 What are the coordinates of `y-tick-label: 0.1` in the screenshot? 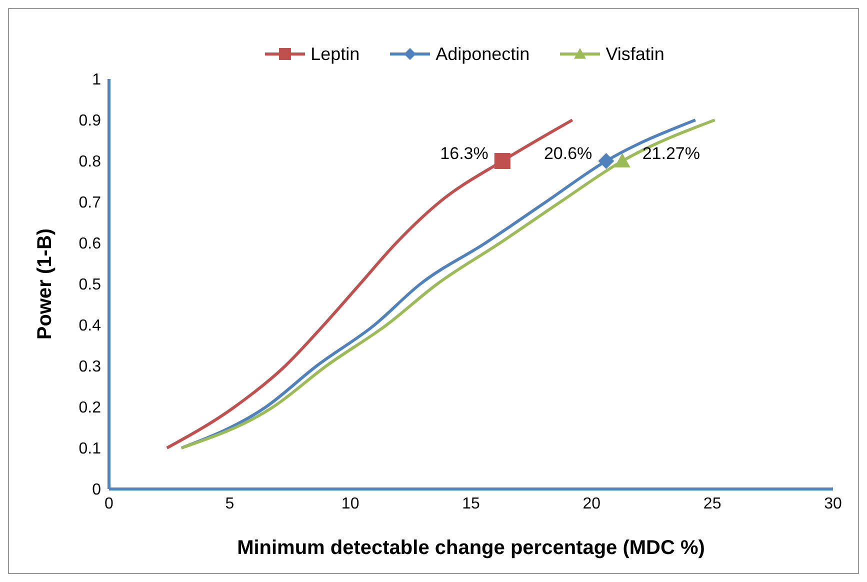 It's located at (90, 449).